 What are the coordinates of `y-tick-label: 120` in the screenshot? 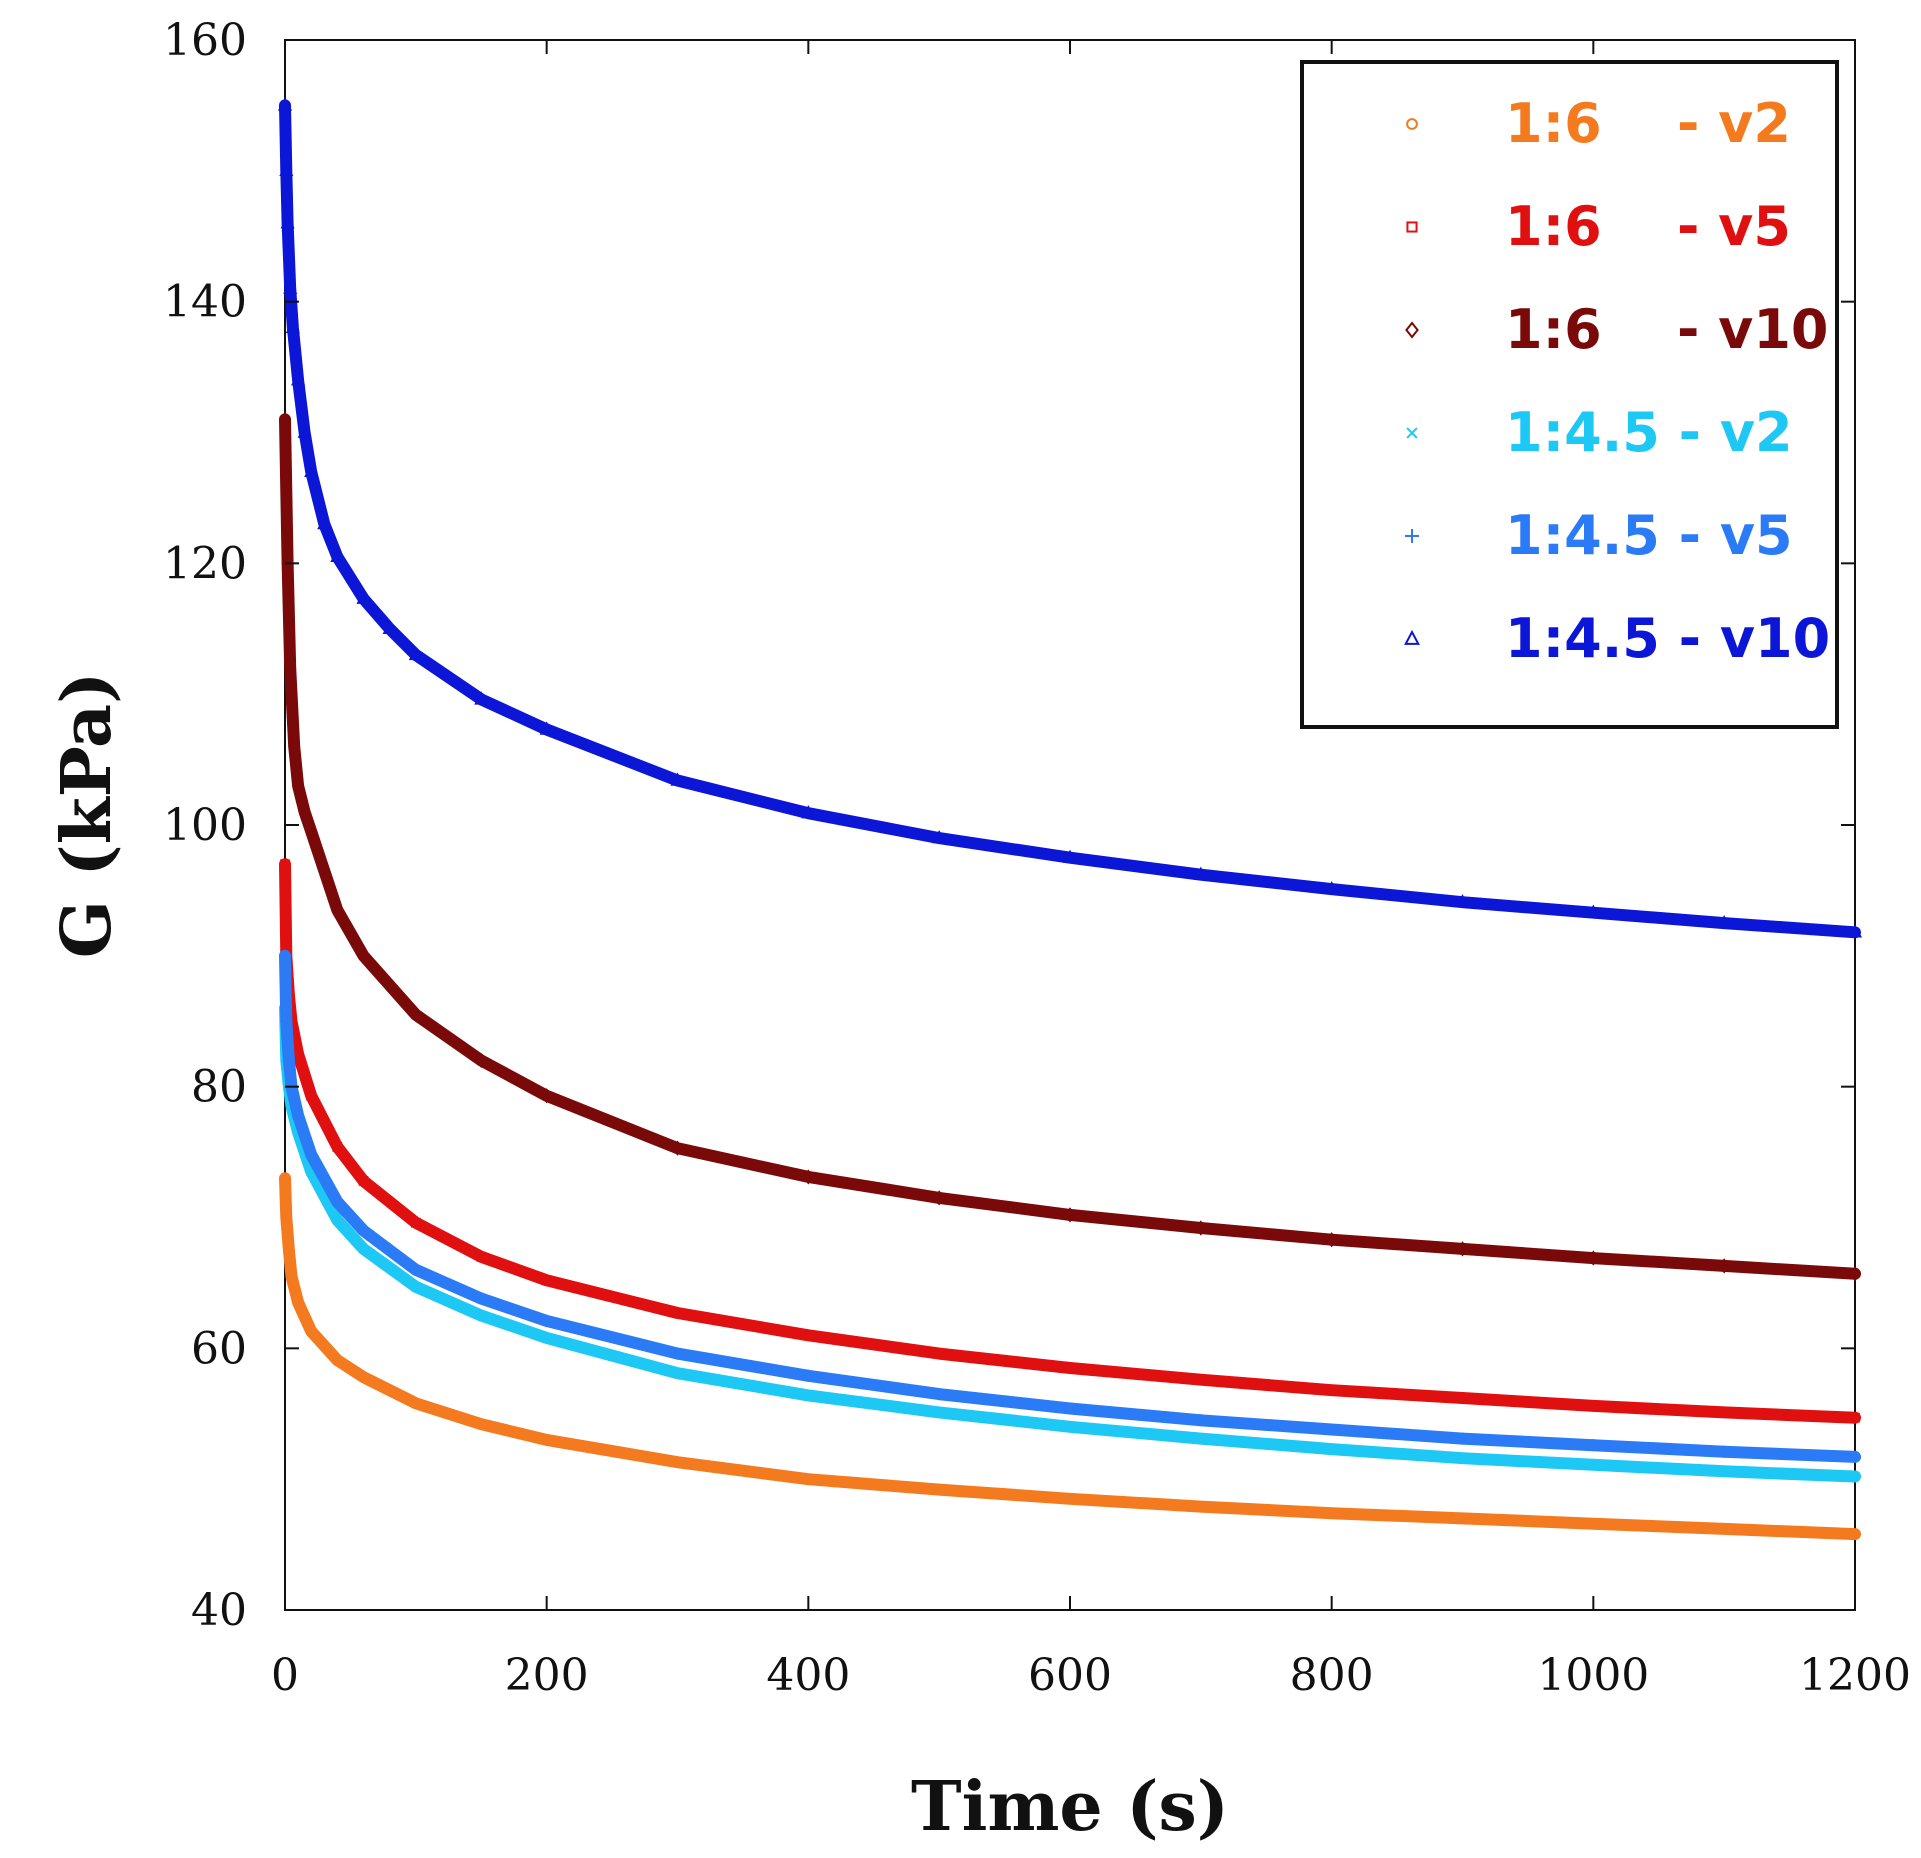 It's located at (205, 563).